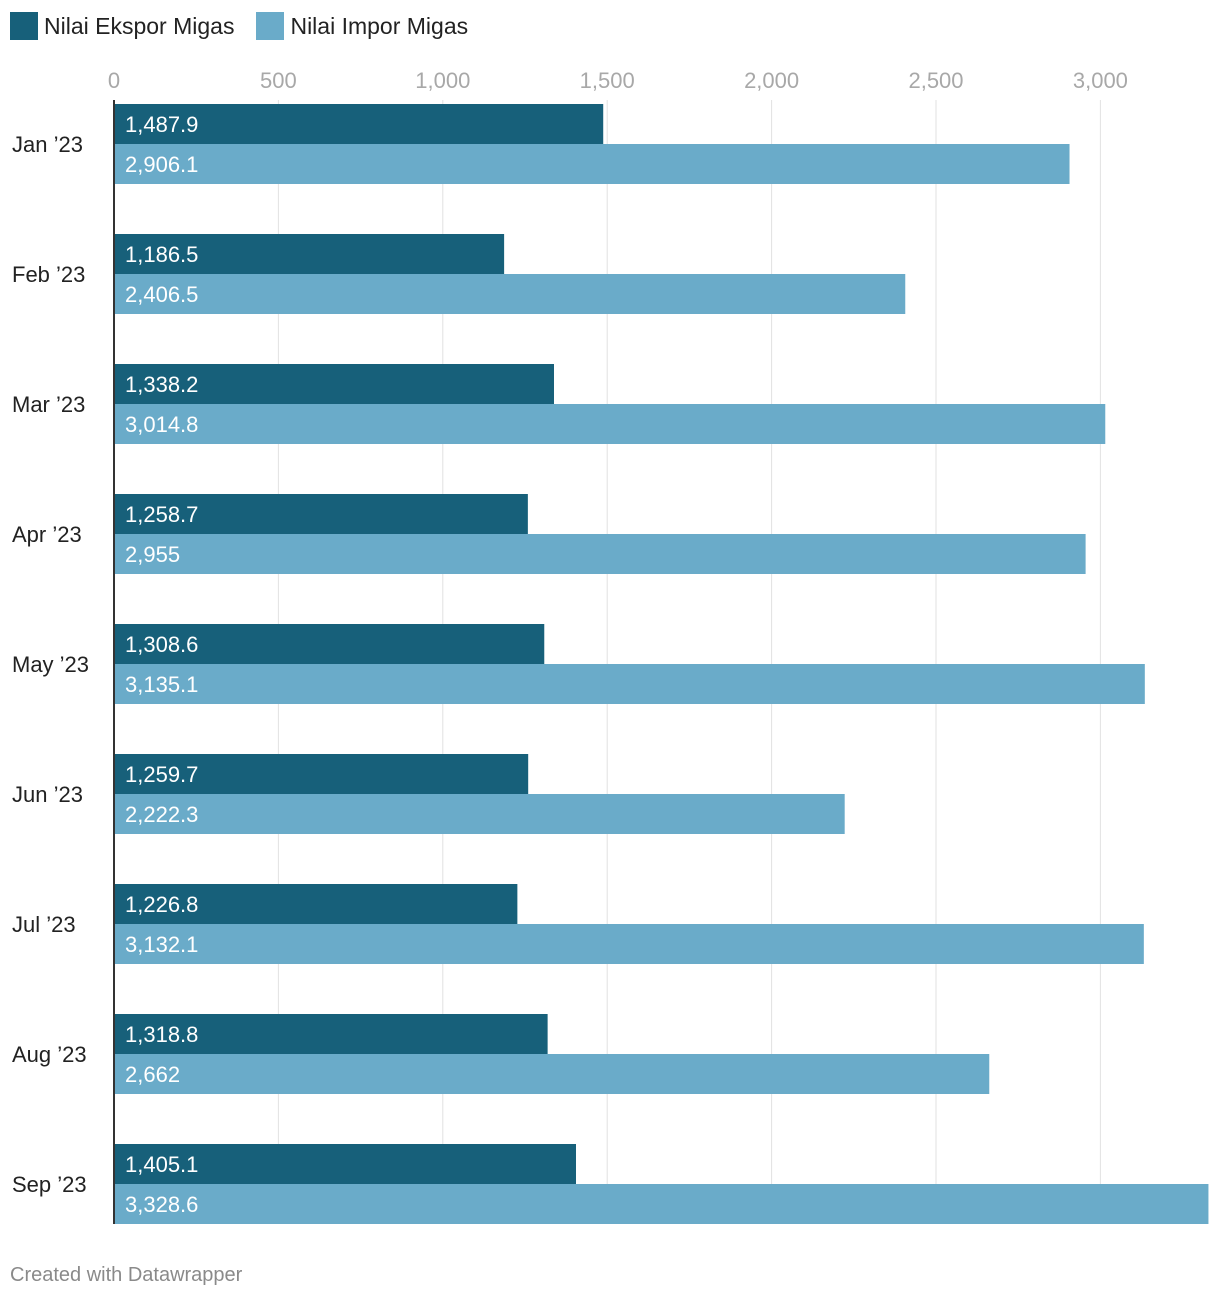  Describe the element at coordinates (278, 80) in the screenshot. I see `x-tick-label: 500` at that location.